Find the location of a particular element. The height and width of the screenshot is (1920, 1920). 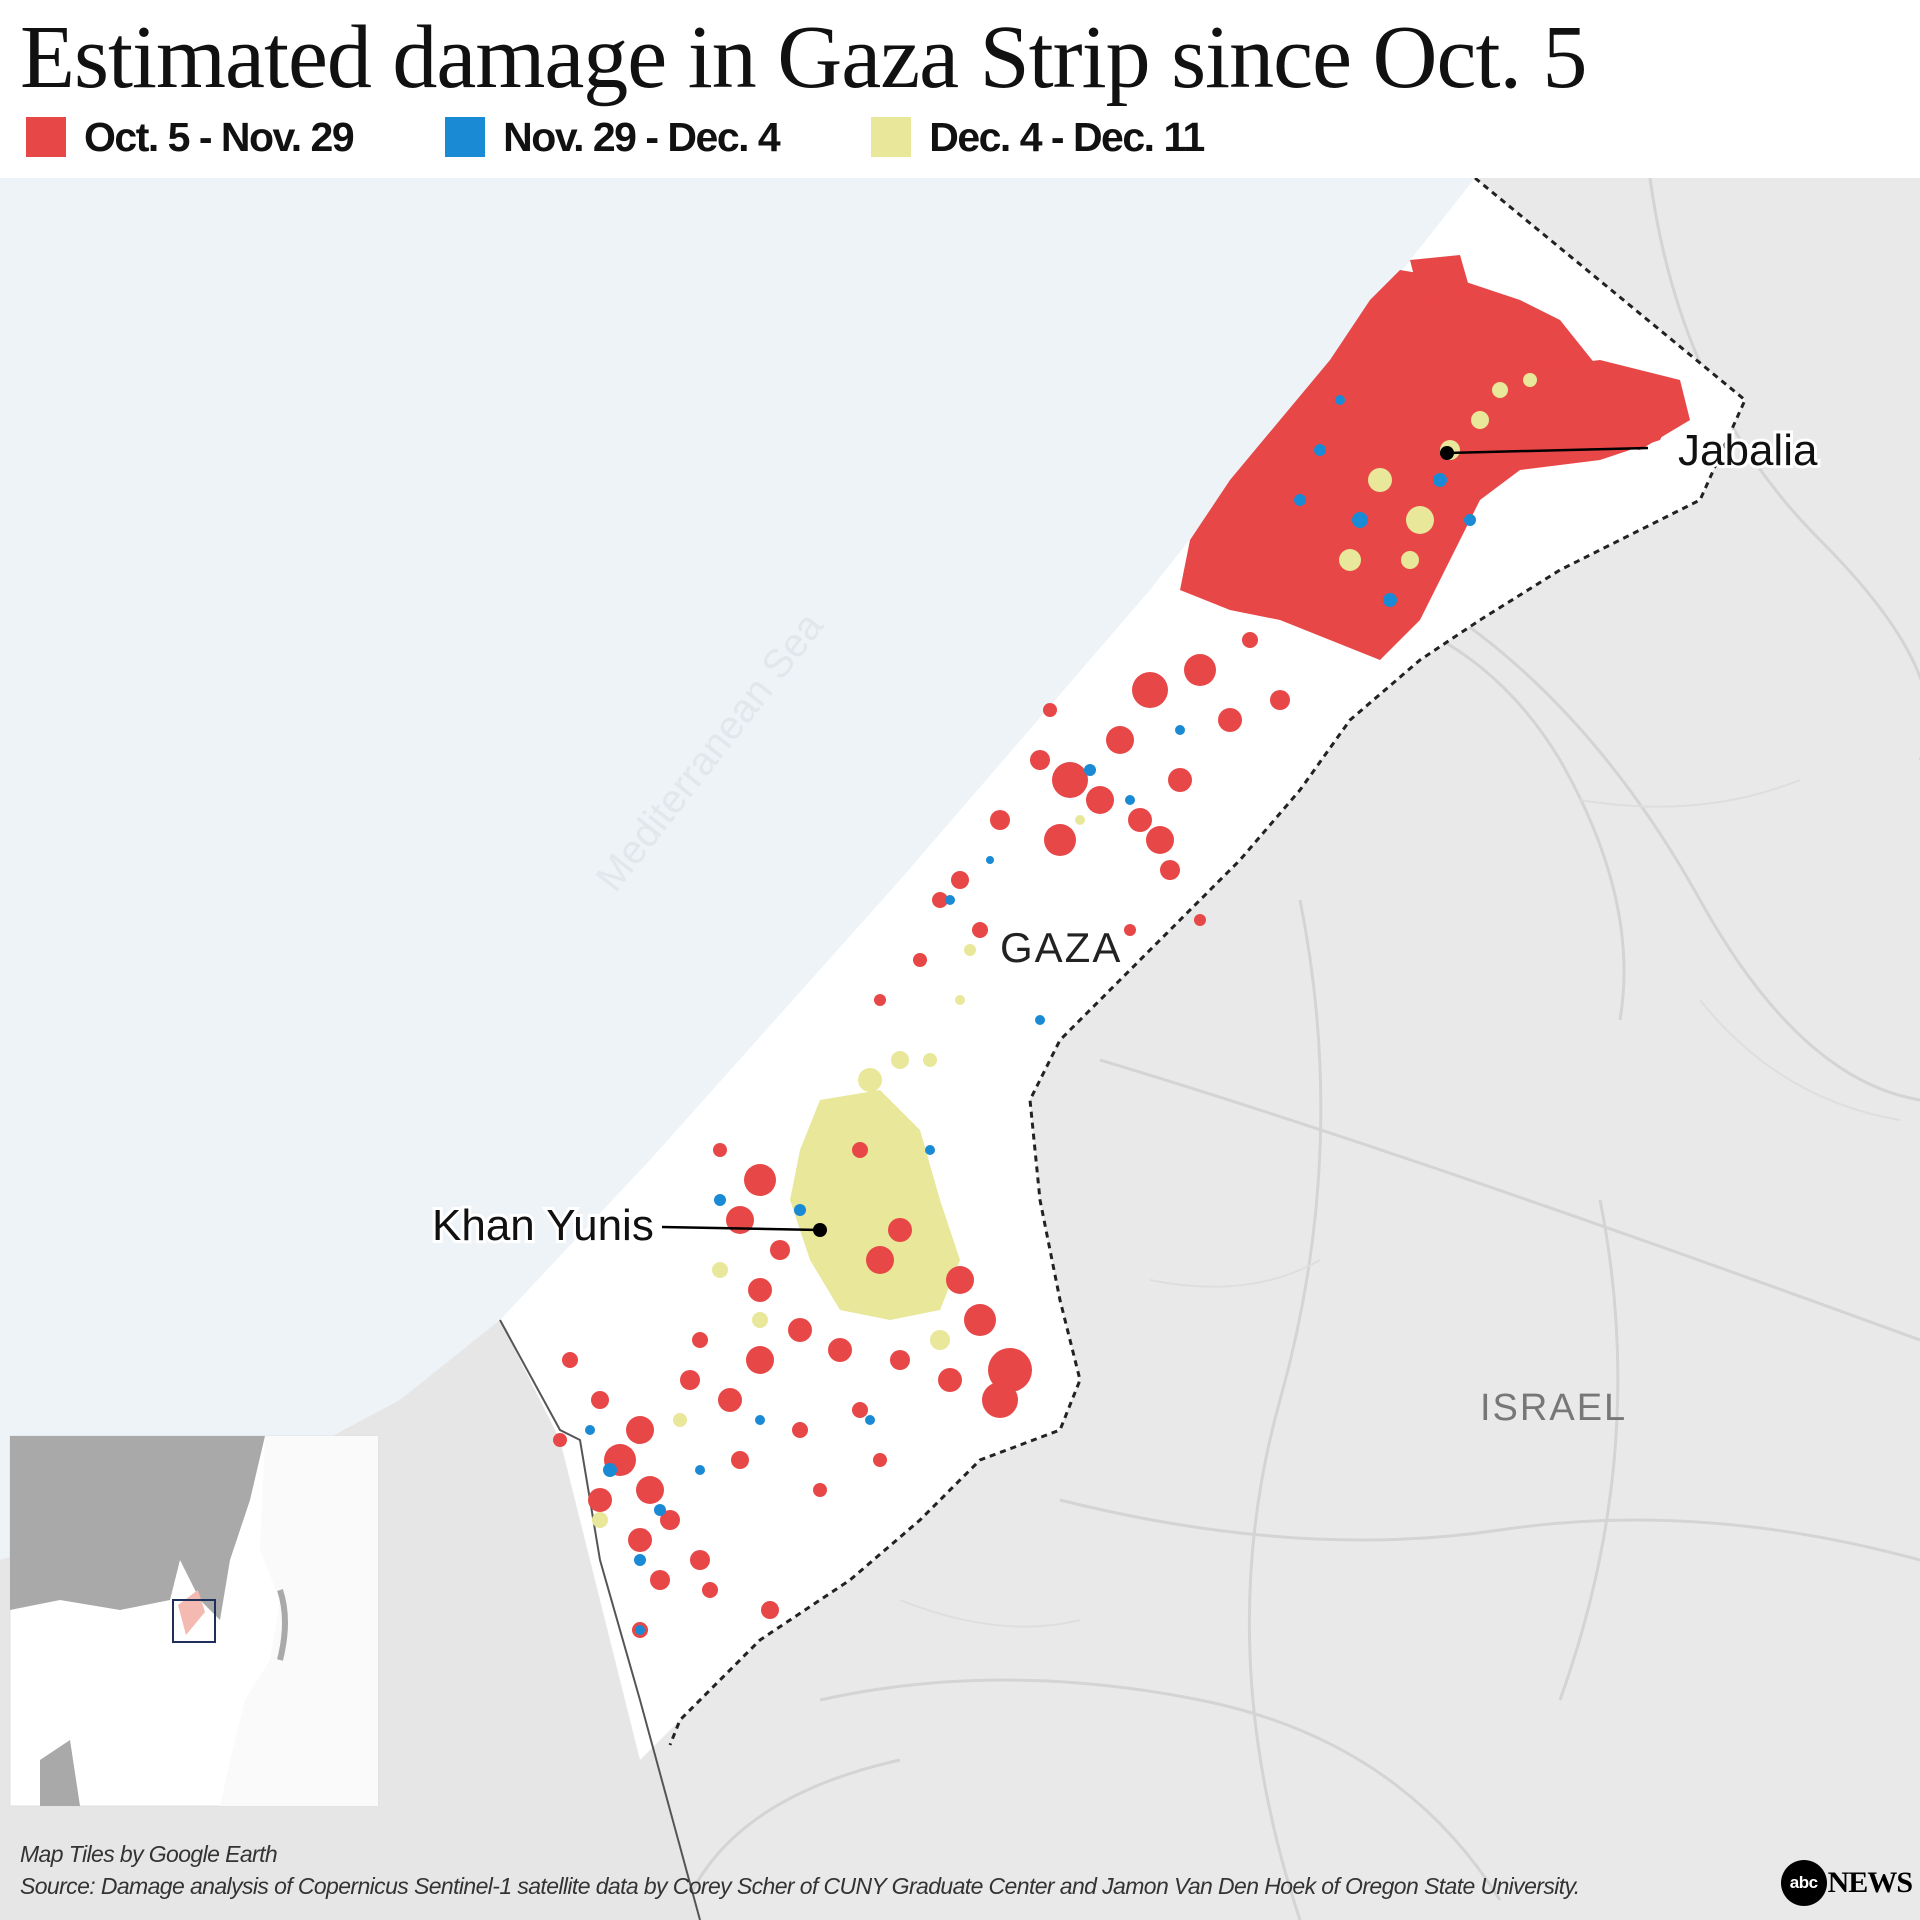

legend-label: Oct. 5 - Nov. 29 is located at coordinates (219, 136).